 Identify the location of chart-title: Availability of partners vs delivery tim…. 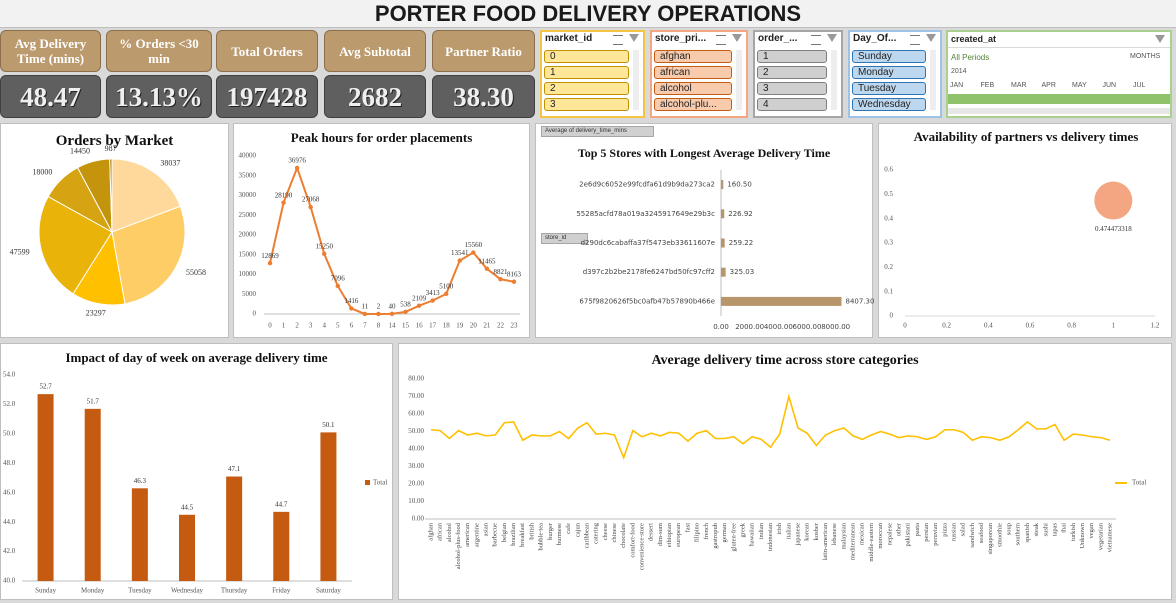
(1026, 136).